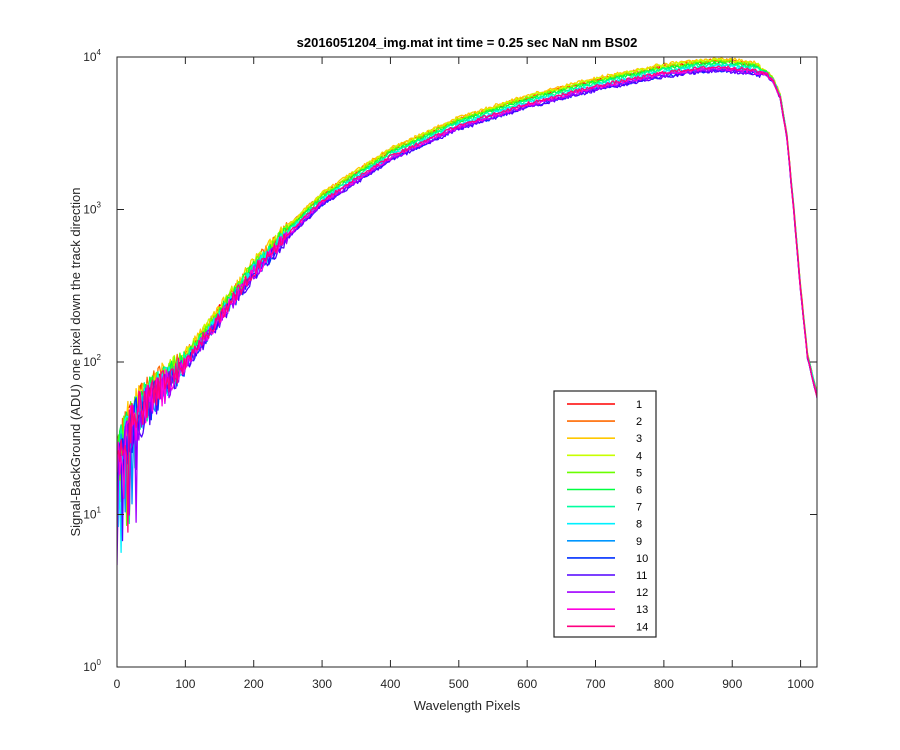  I want to click on x-tick-label: 500, so click(459, 684).